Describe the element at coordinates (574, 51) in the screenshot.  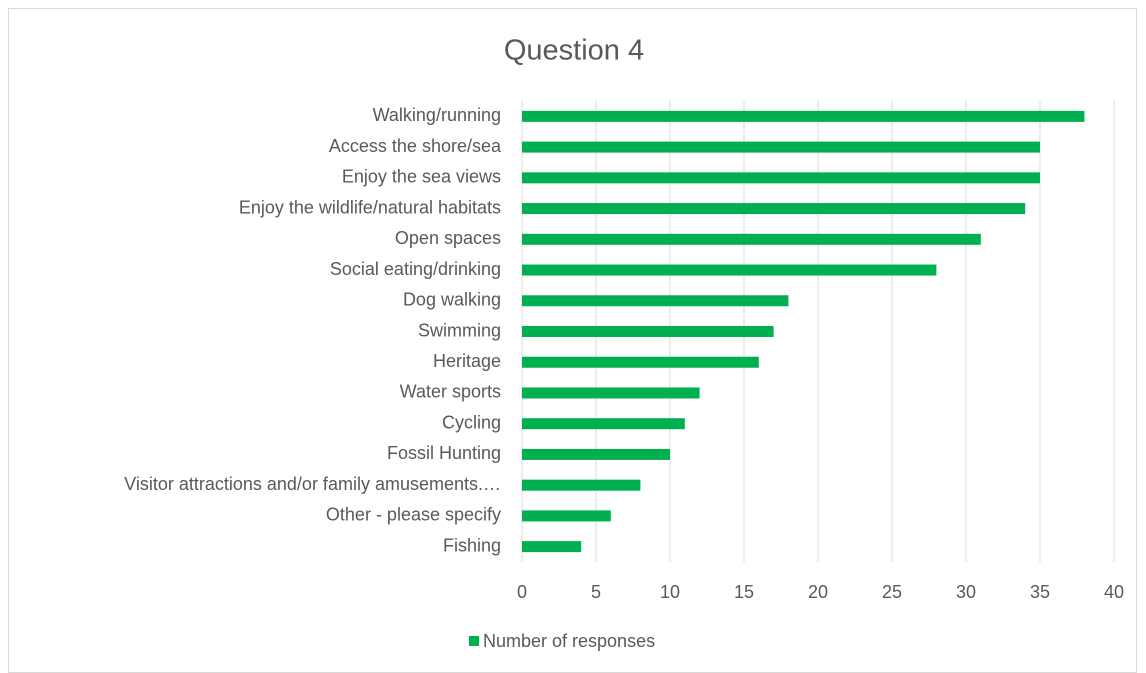
I see `chart-title: Question 4` at that location.